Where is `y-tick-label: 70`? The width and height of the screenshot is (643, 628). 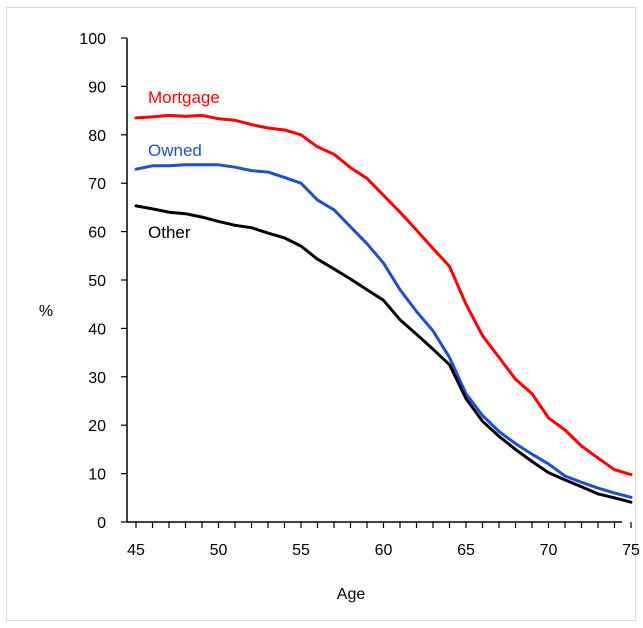 y-tick-label: 70 is located at coordinates (97, 184).